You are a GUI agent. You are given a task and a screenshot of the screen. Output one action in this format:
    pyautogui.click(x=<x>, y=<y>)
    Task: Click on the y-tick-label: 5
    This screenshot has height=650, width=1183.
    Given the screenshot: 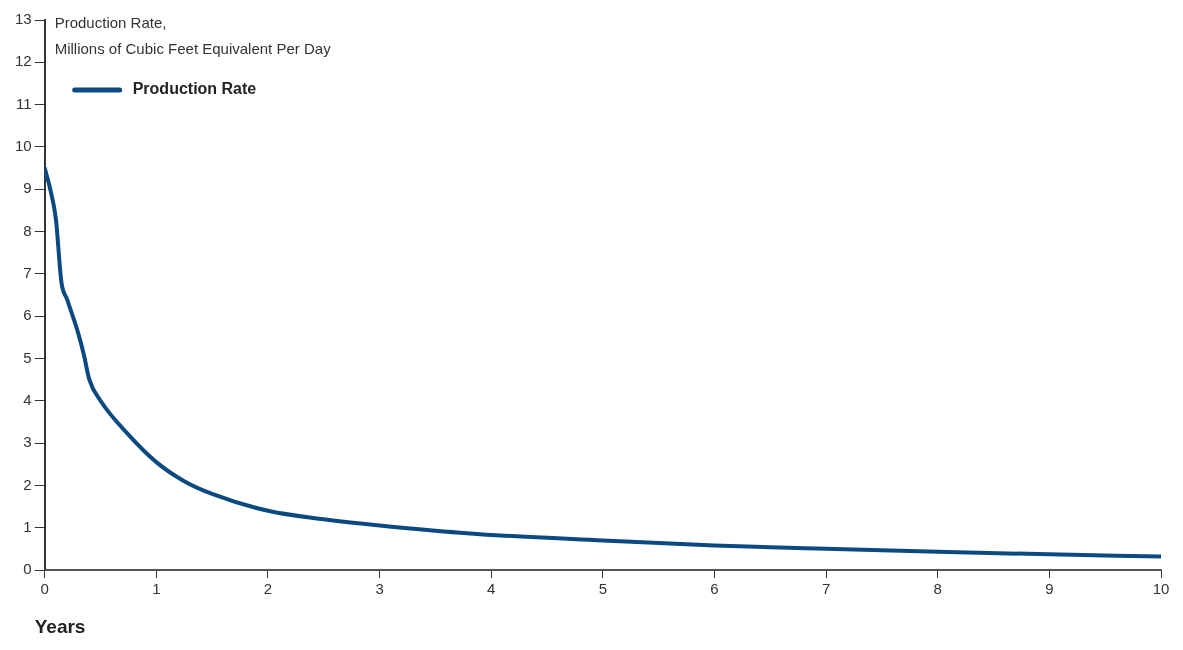 What is the action you would take?
    pyautogui.click(x=27, y=357)
    